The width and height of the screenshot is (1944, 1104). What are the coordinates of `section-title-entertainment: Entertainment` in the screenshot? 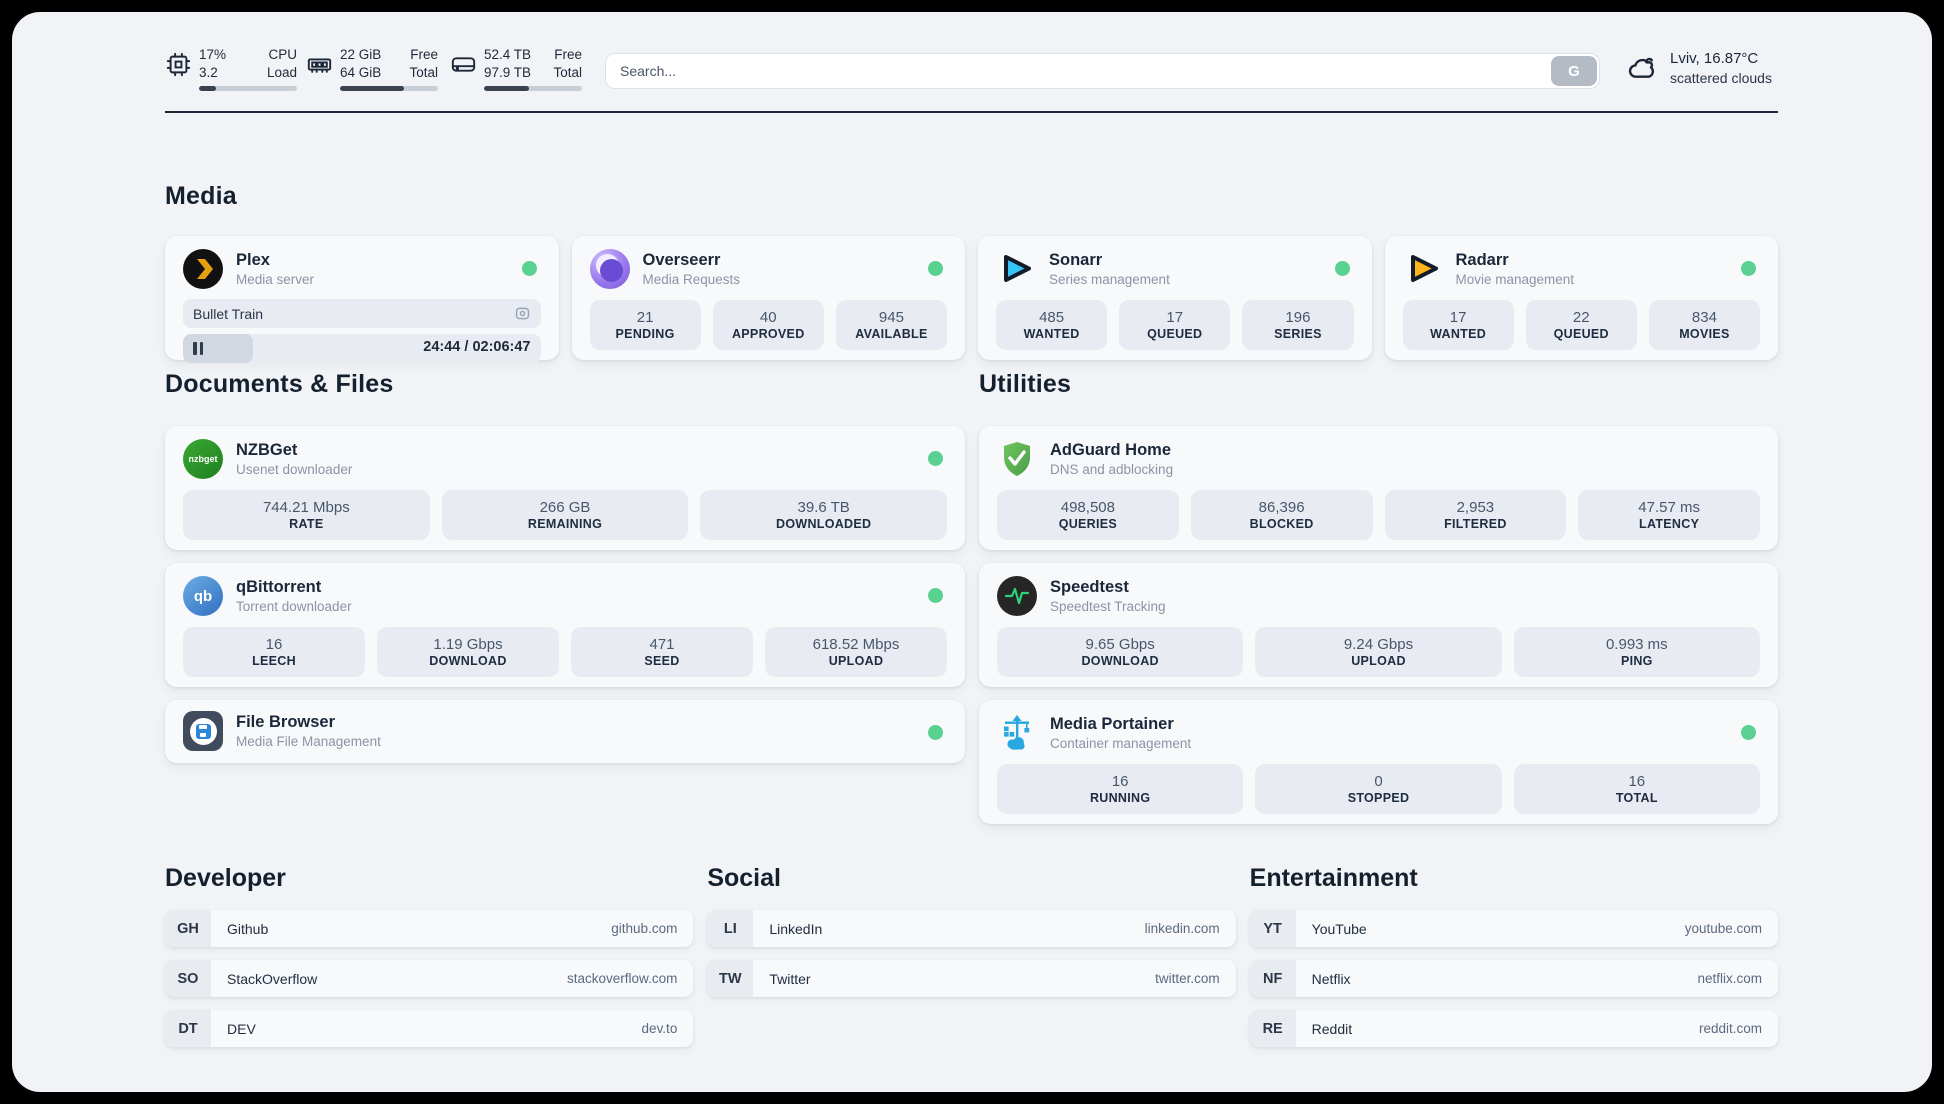 It's located at (1333, 878).